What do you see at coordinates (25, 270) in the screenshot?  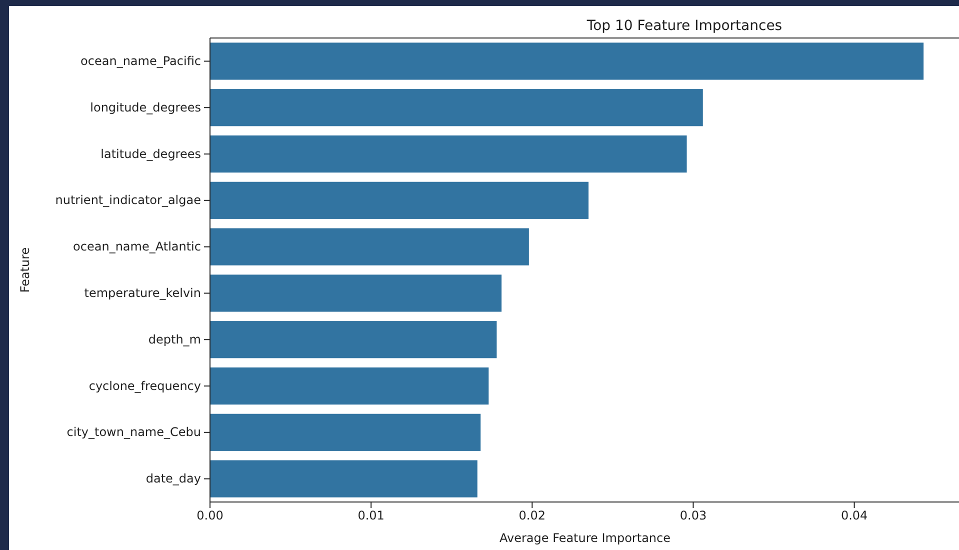 I see `y-axis-title: Feature` at bounding box center [25, 270].